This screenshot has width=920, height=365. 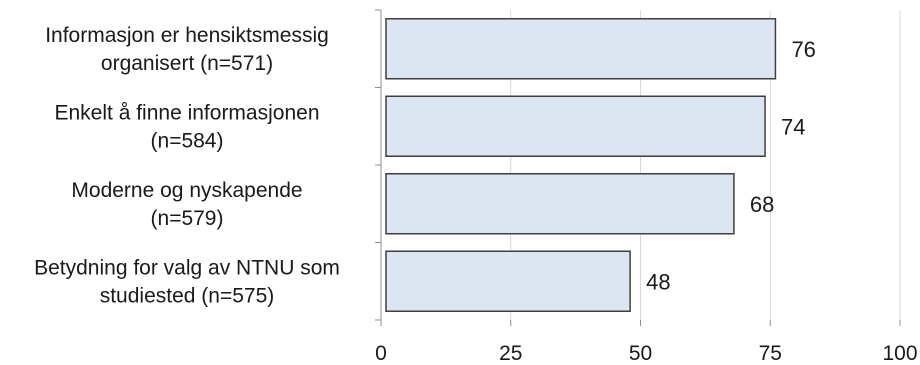 I want to click on data-label: 74, so click(x=793, y=126).